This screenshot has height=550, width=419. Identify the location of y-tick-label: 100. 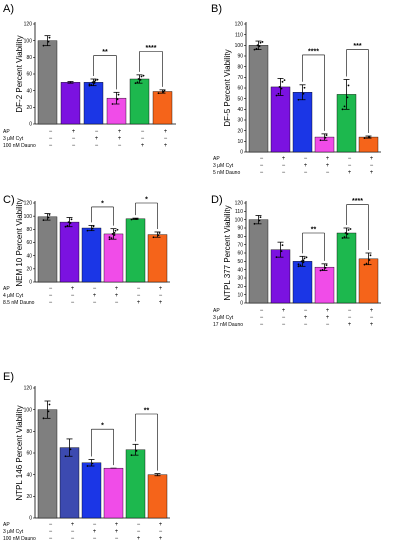
(28, 217).